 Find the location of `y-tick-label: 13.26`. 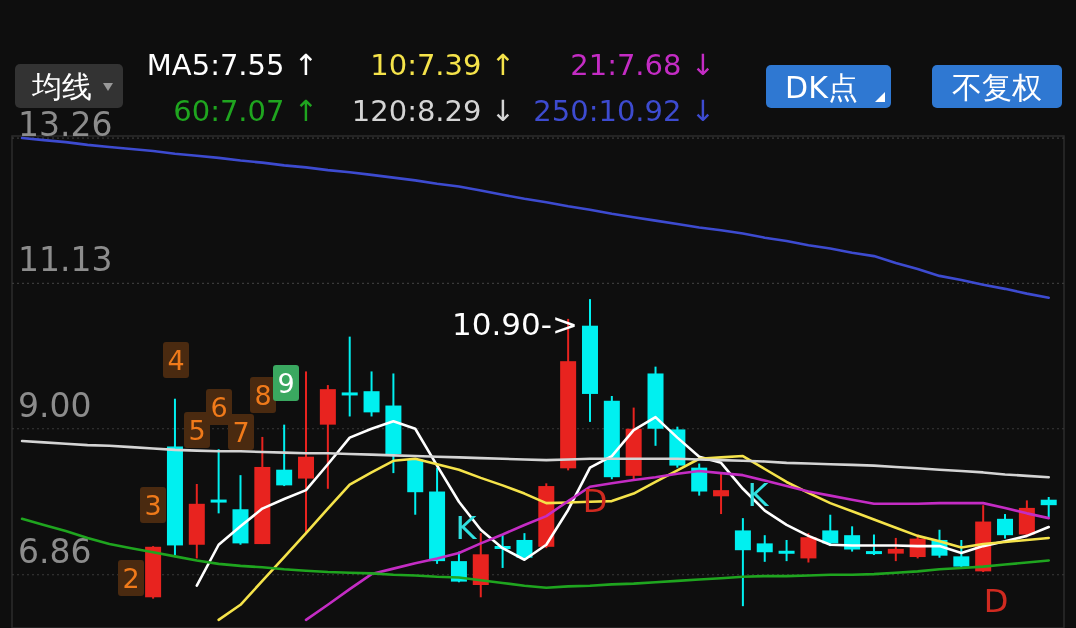

y-tick-label: 13.26 is located at coordinates (65, 125).